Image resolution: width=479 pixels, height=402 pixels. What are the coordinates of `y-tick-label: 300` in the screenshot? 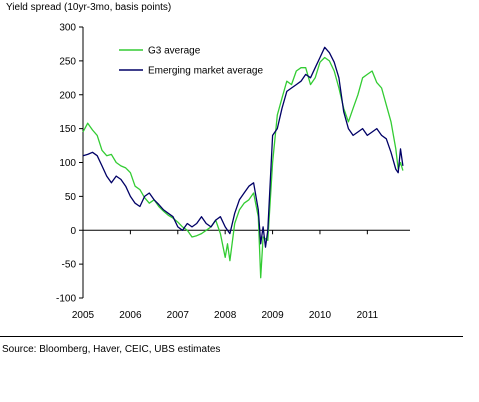 It's located at (67, 28).